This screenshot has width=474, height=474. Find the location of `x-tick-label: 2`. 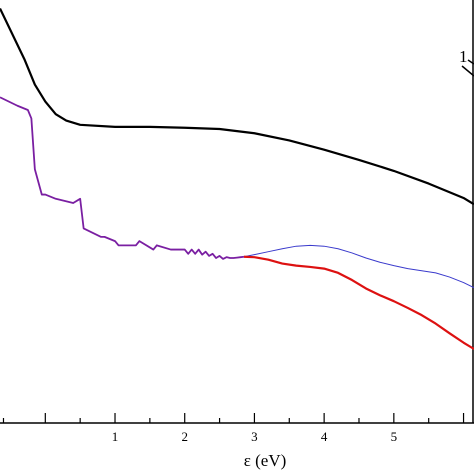

x-tick-label: 2 is located at coordinates (184, 436).